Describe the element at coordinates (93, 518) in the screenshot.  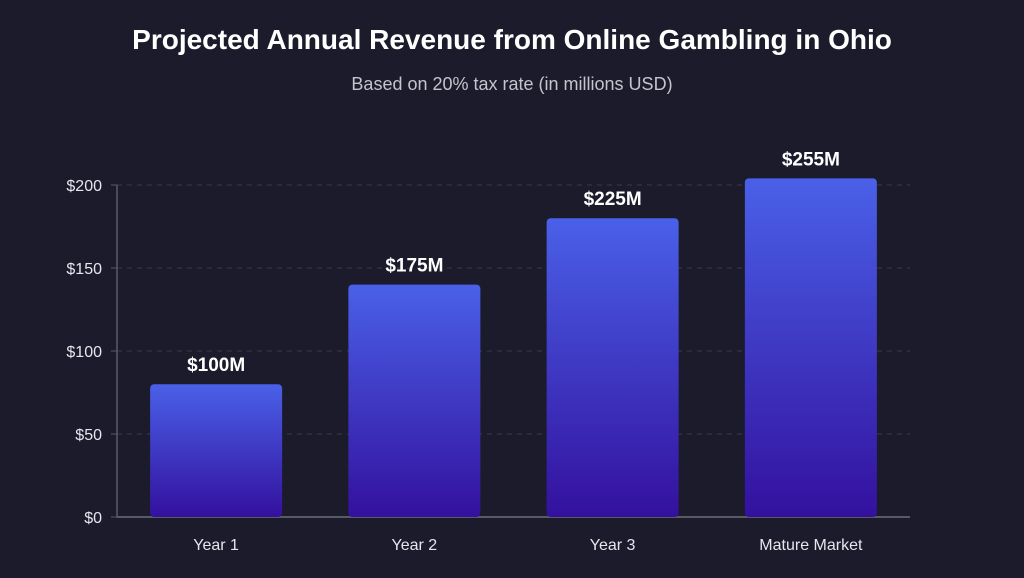
I see `y-tick-label: $0` at that location.